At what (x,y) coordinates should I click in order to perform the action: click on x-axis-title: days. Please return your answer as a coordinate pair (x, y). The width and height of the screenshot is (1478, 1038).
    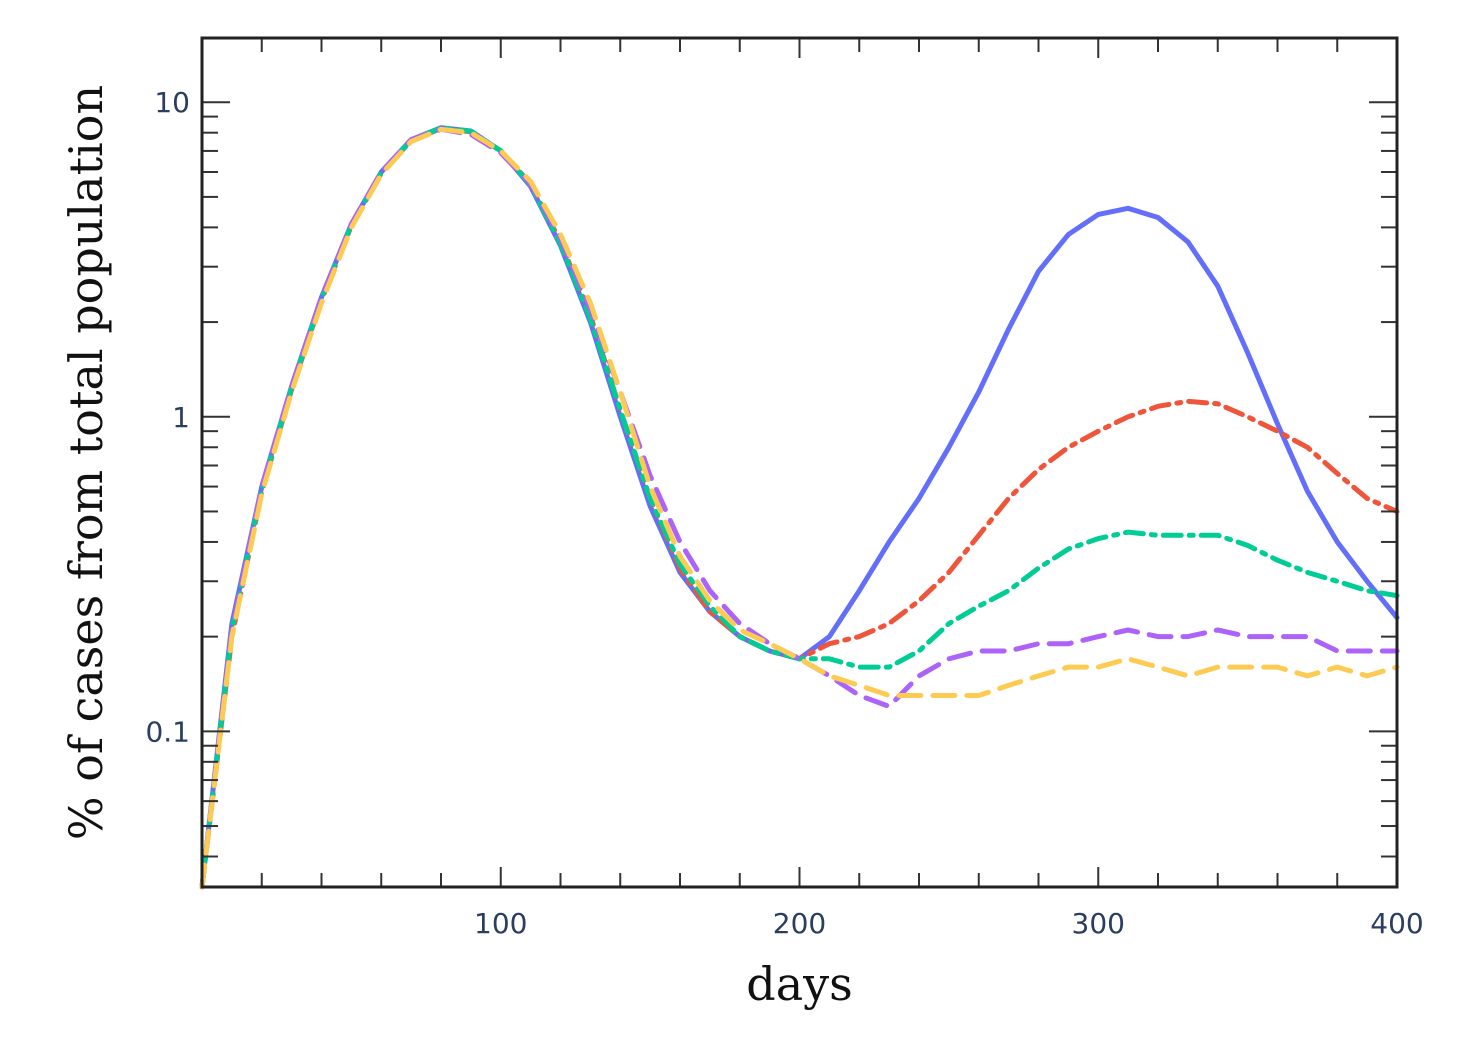
    Looking at the image, I should click on (799, 984).